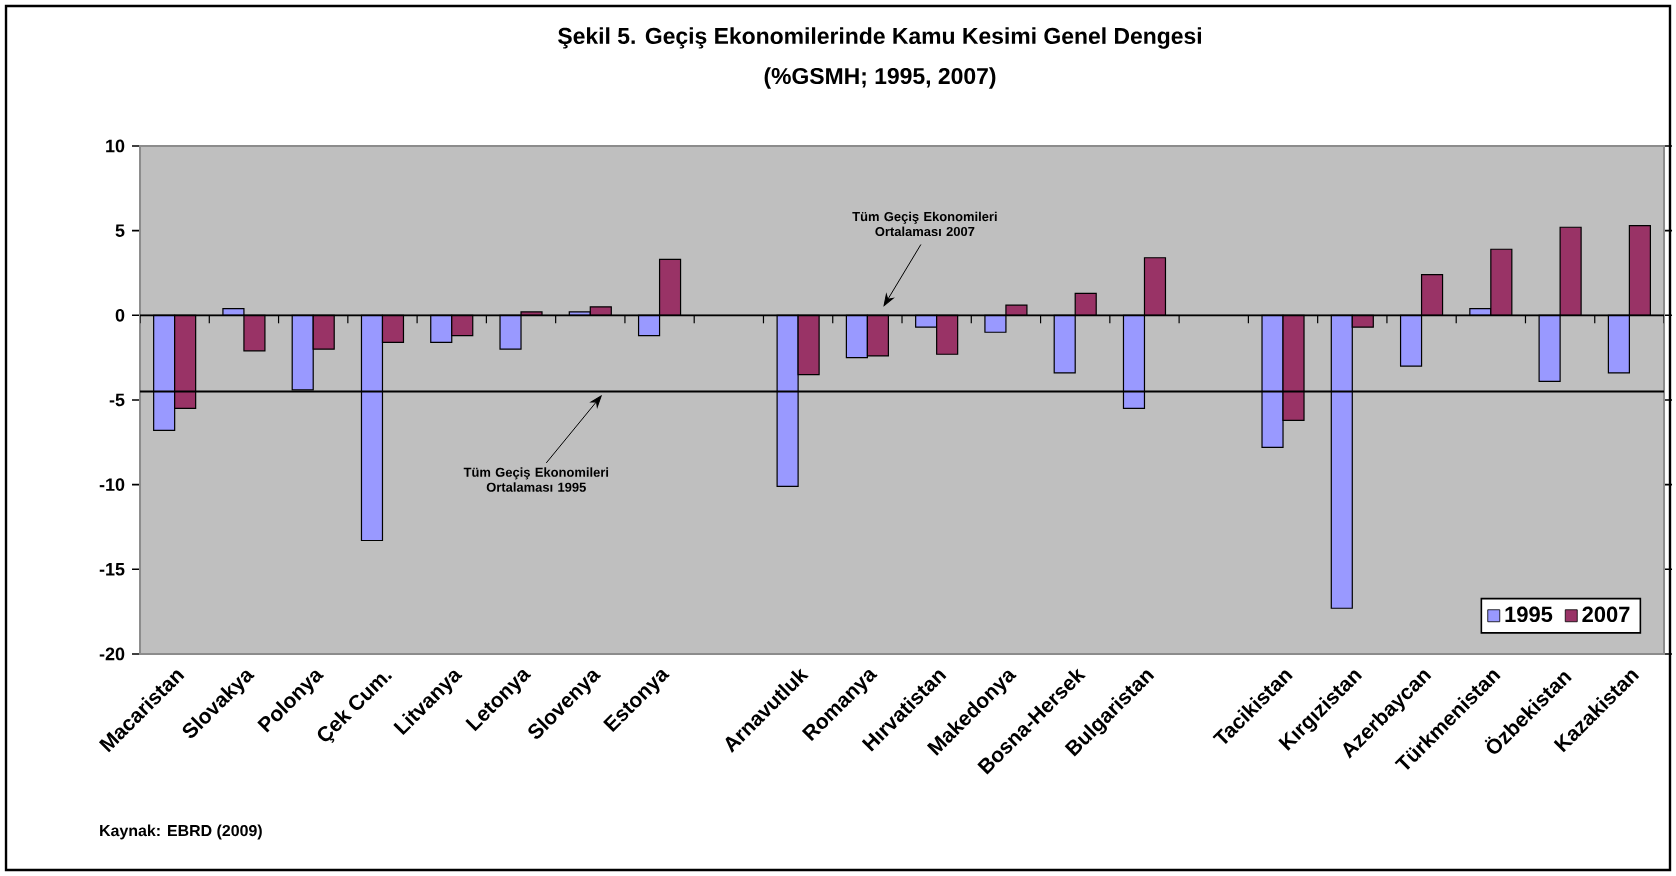 This screenshot has width=1676, height=876. I want to click on y-tick-label: -5, so click(117, 400).